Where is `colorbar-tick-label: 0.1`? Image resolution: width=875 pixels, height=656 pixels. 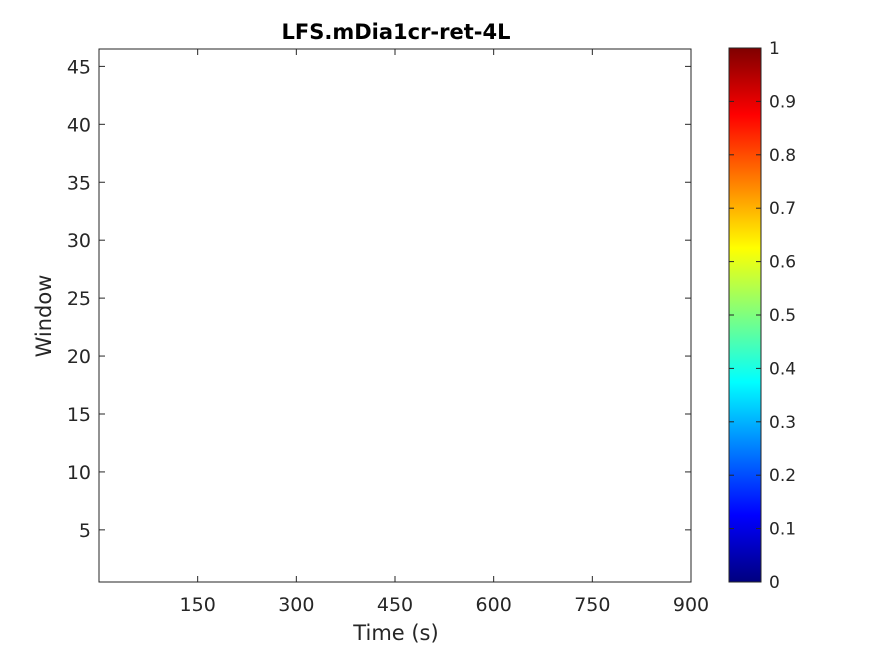 colorbar-tick-label: 0.1 is located at coordinates (782, 530).